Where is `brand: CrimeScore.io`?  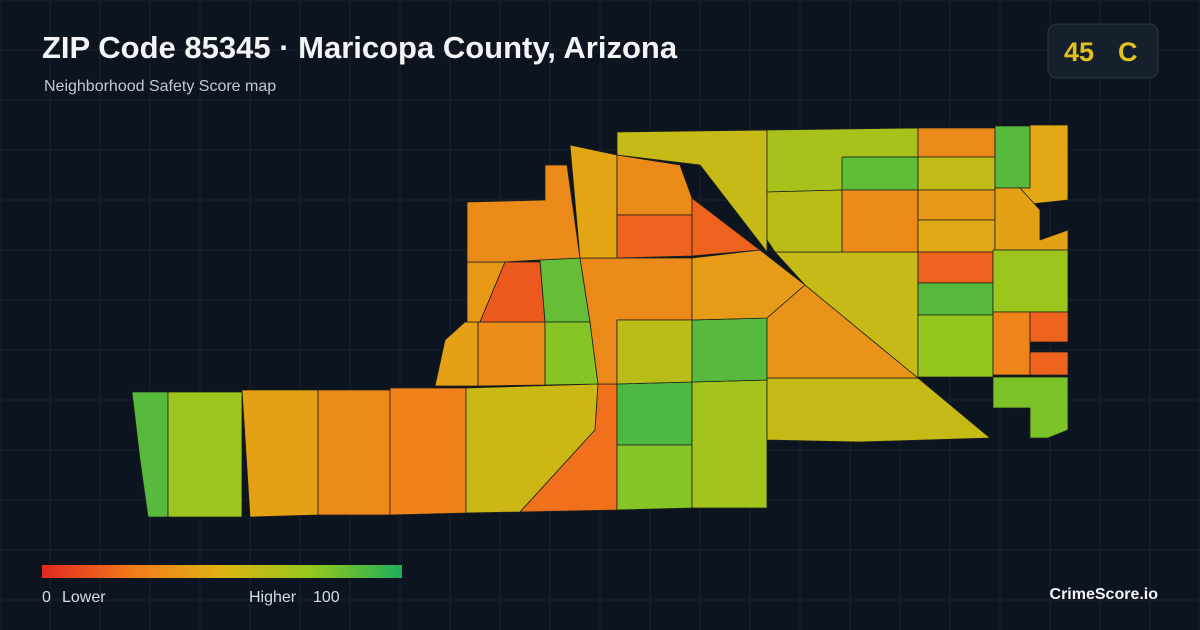
brand: CrimeScore.io is located at coordinates (1104, 594).